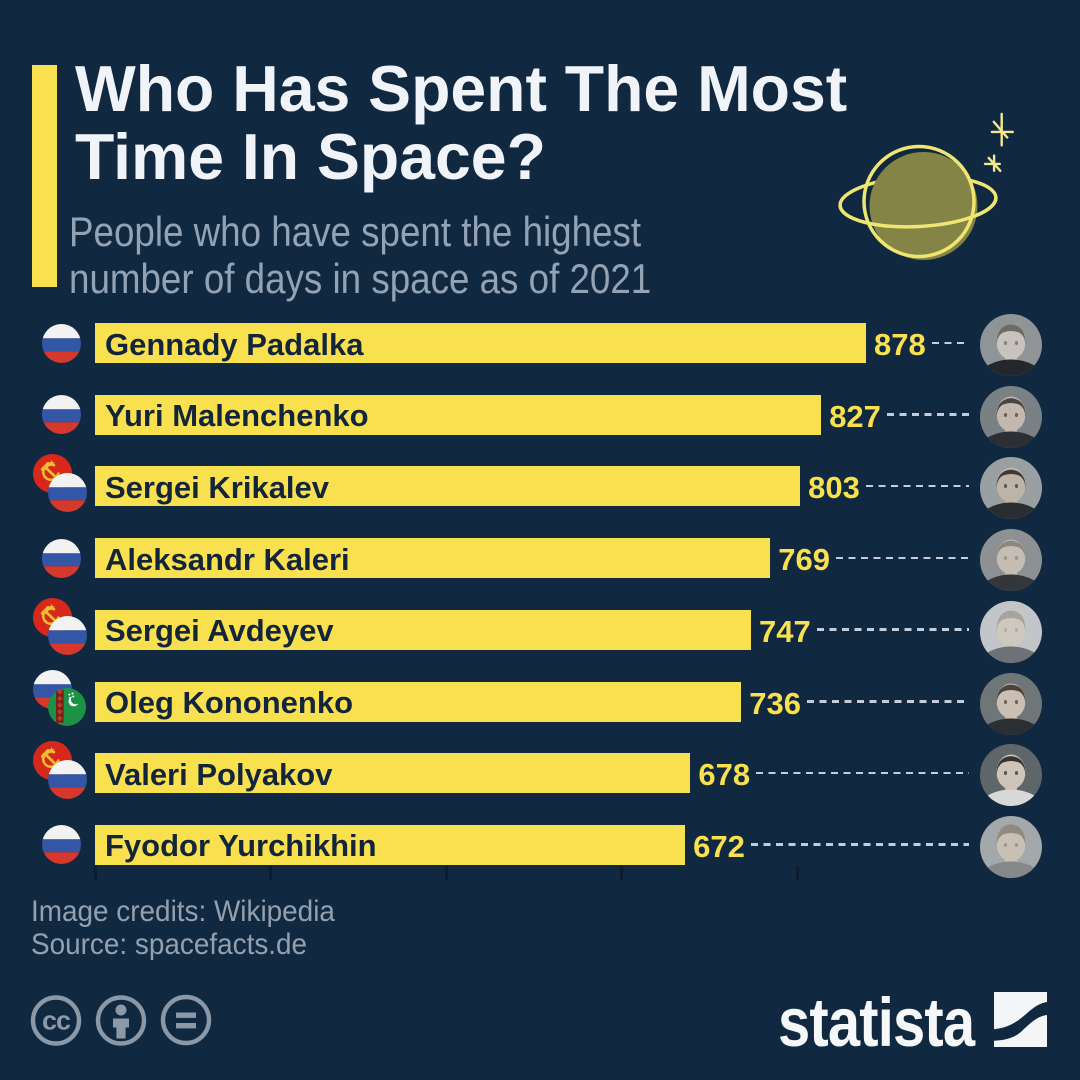 The image size is (1080, 1080). I want to click on svg-text: cc, so click(56, 1021).